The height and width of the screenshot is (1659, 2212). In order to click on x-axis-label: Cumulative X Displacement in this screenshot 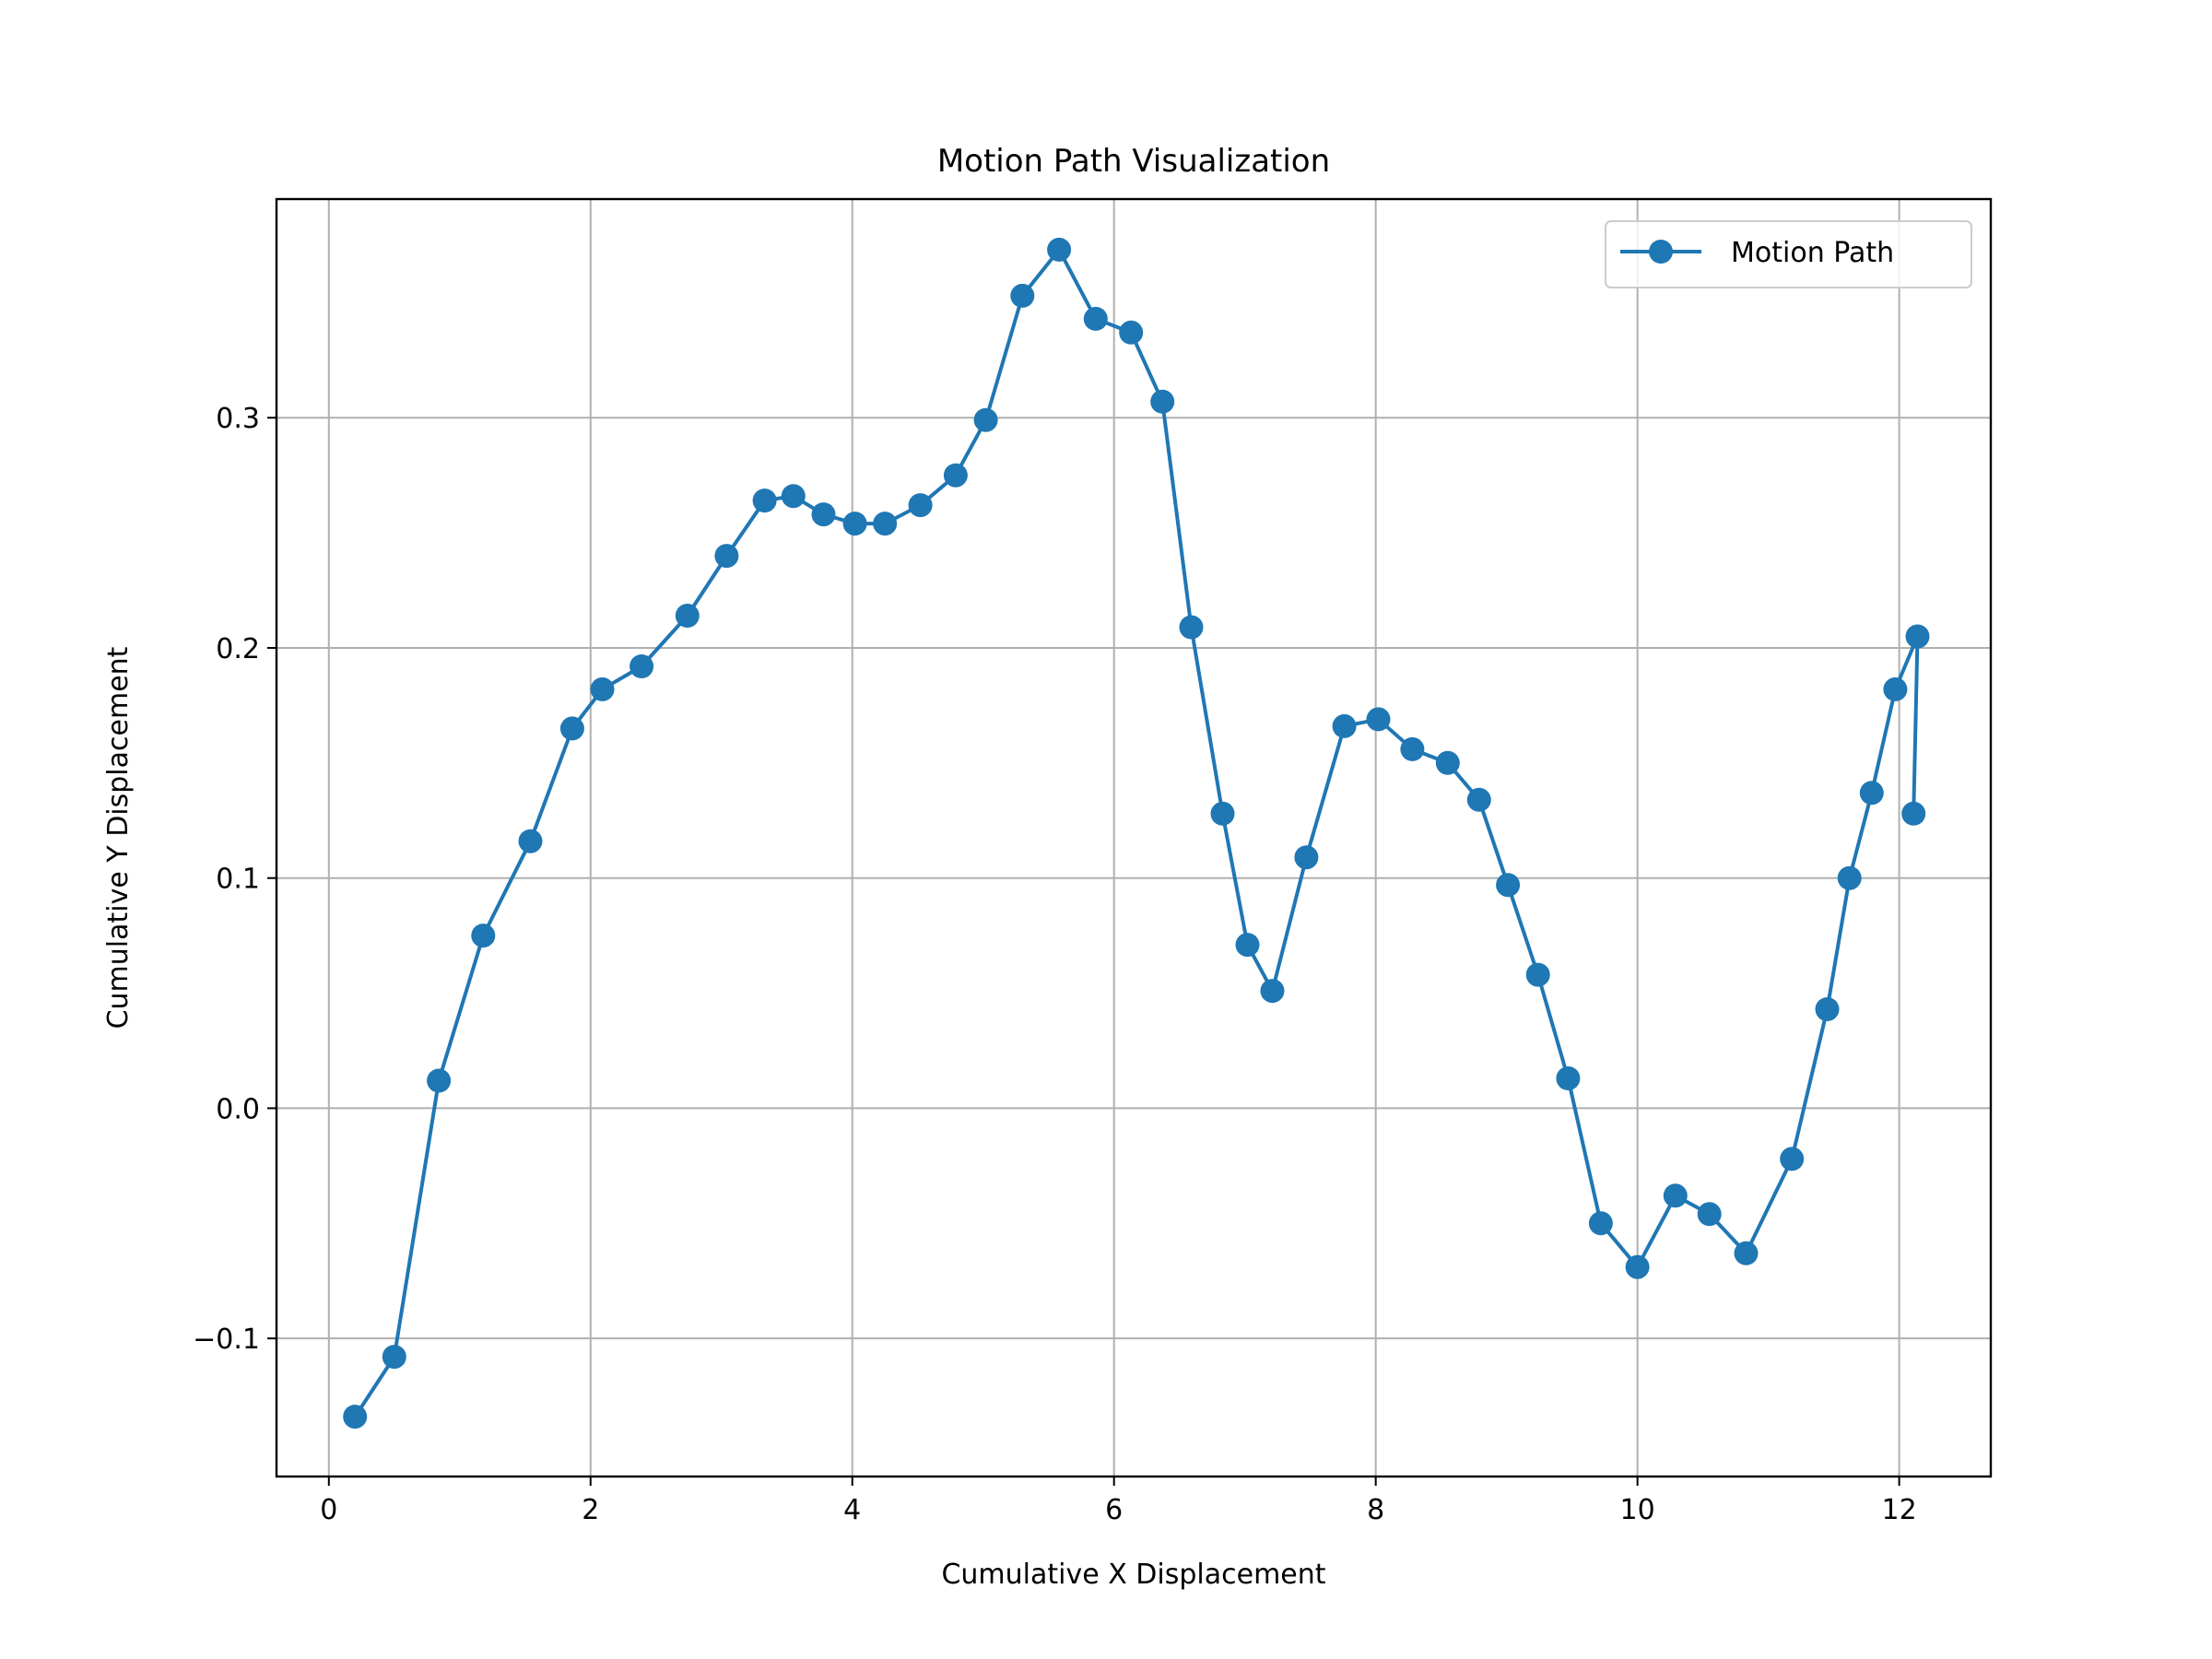, I will do `click(1133, 1575)`.